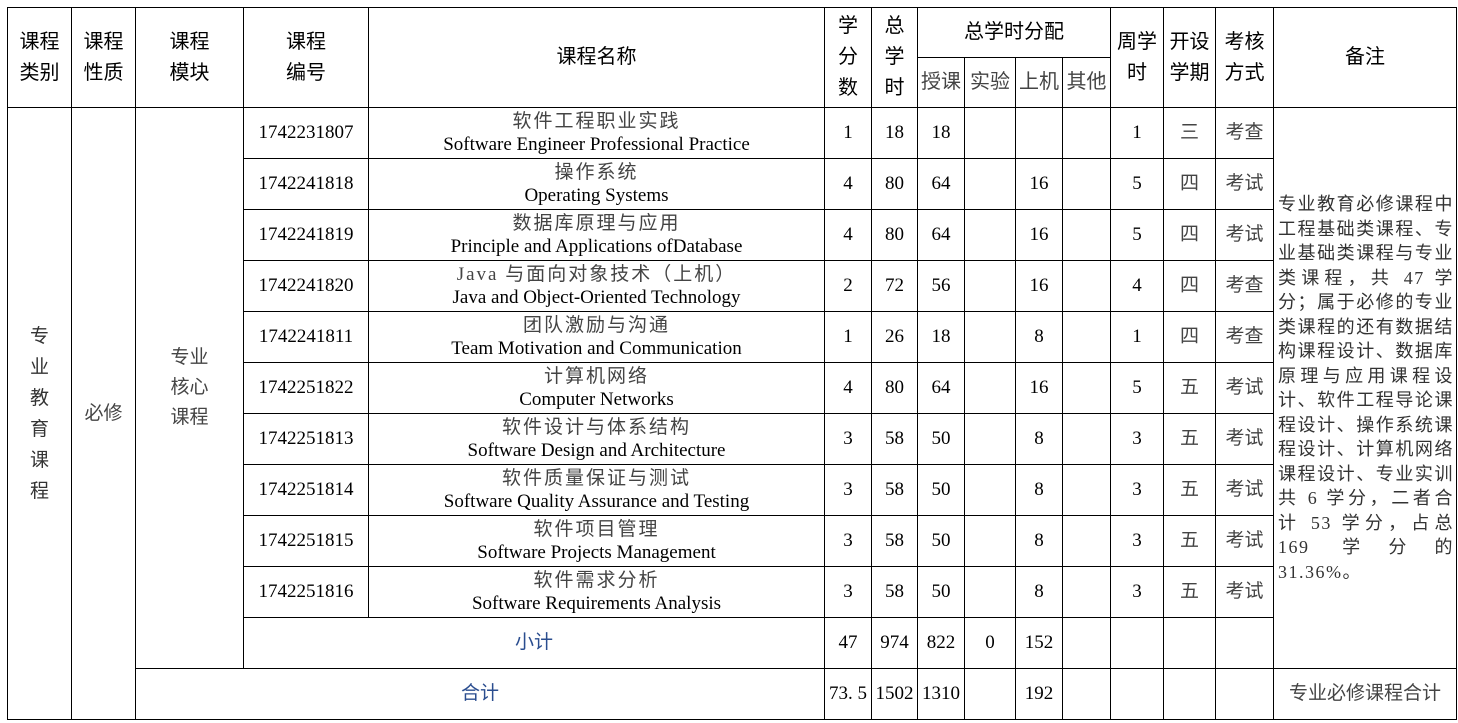 The image size is (1458, 723). What do you see at coordinates (596, 297) in the screenshot?
I see `course-name-en: Java and Object-Oriented Technology` at bounding box center [596, 297].